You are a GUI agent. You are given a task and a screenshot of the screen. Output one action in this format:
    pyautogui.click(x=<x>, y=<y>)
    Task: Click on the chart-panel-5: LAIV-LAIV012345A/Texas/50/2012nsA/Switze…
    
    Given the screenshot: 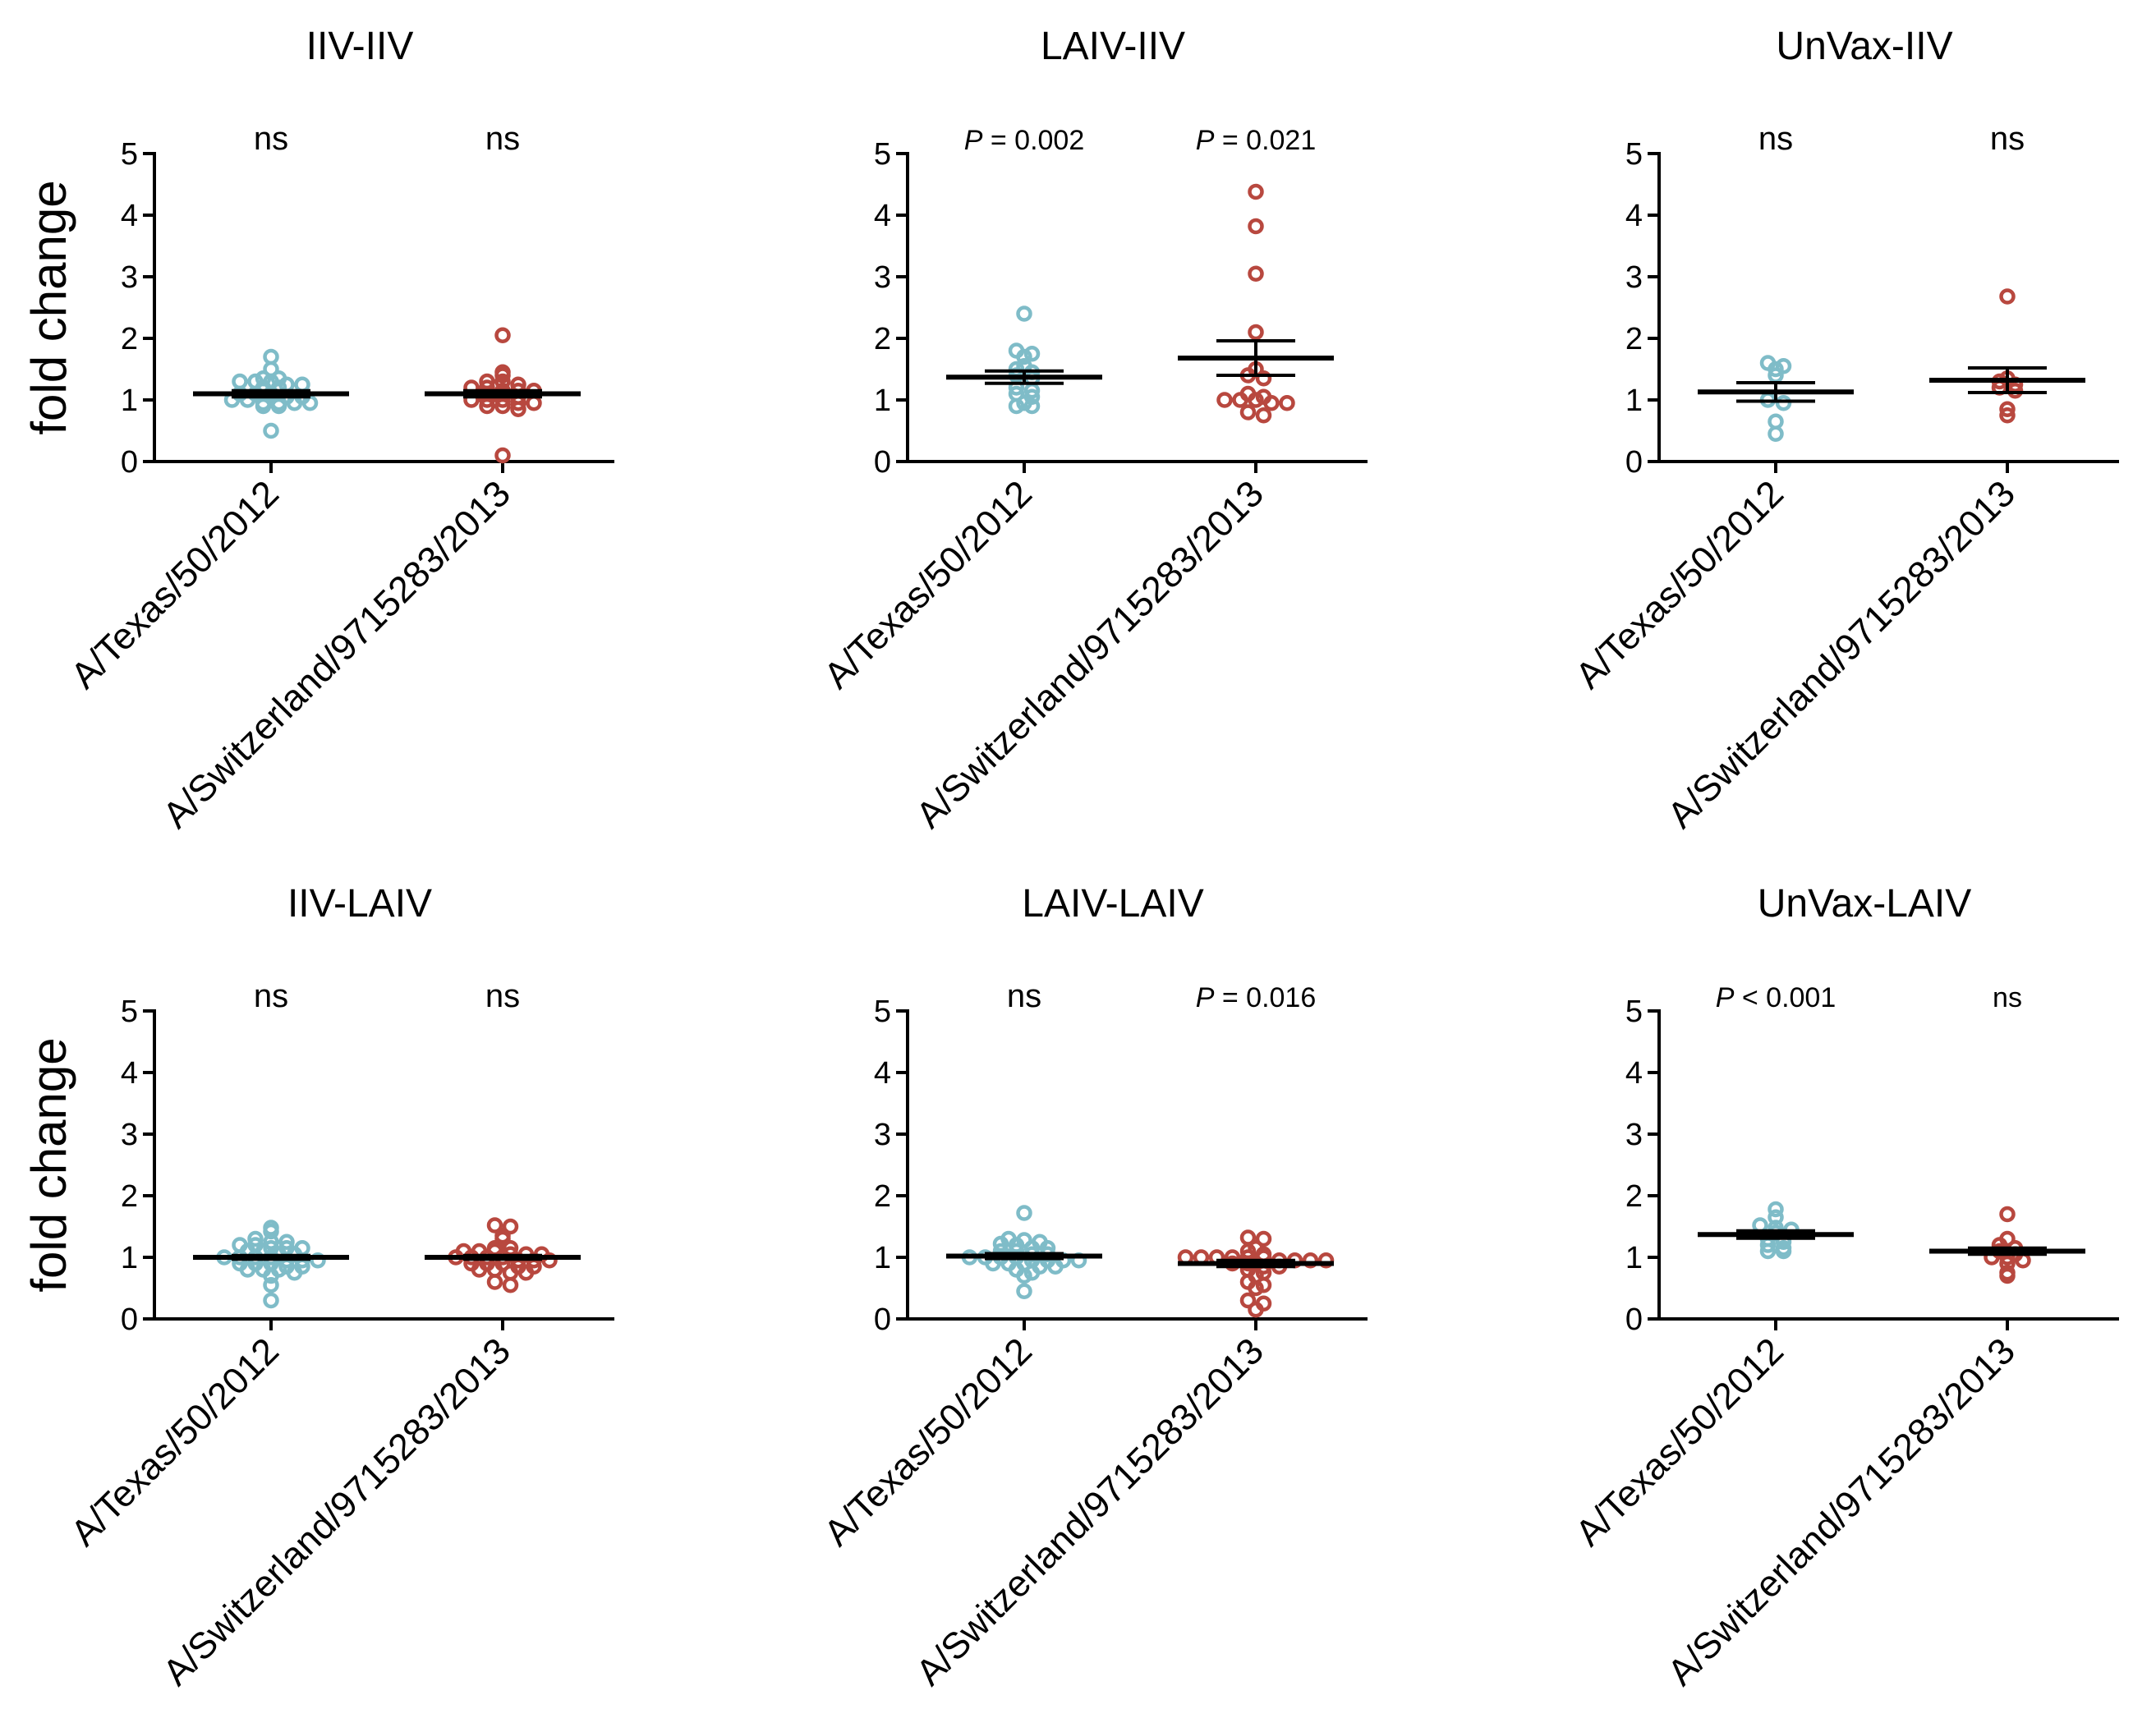 What is the action you would take?
    pyautogui.click(x=1092, y=1287)
    